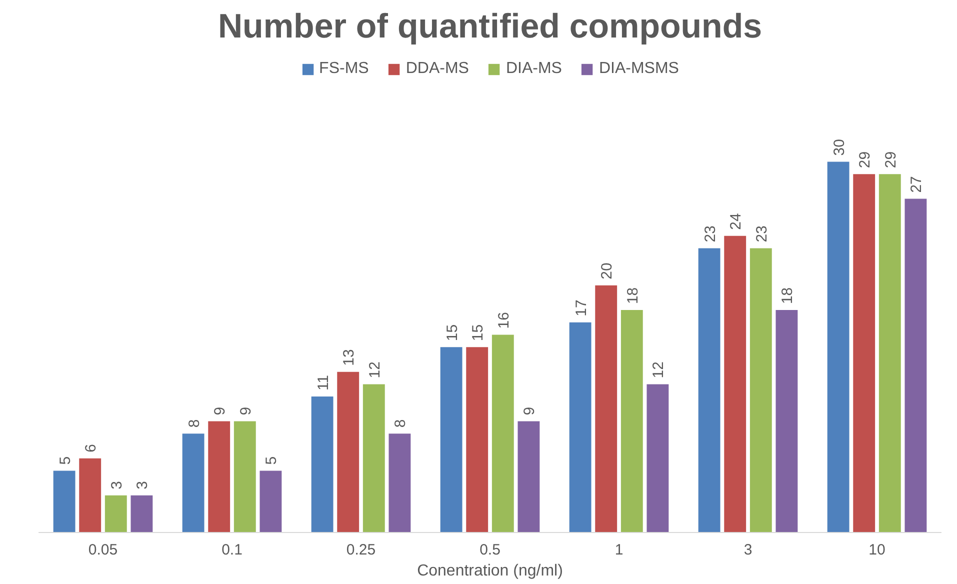 The width and height of the screenshot is (957, 584). What do you see at coordinates (349, 357) in the screenshot?
I see `data-label: 13` at bounding box center [349, 357].